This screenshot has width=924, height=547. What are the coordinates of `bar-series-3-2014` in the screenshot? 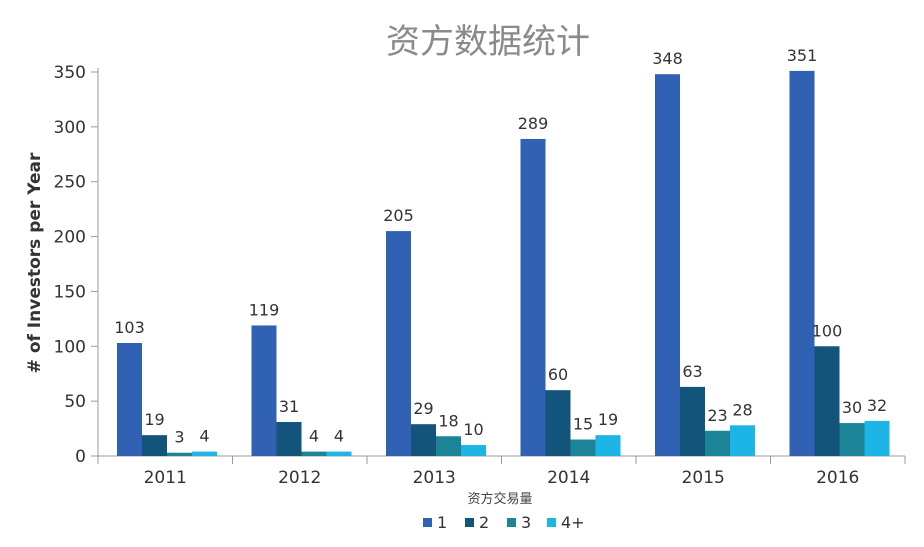 It's located at (583, 447).